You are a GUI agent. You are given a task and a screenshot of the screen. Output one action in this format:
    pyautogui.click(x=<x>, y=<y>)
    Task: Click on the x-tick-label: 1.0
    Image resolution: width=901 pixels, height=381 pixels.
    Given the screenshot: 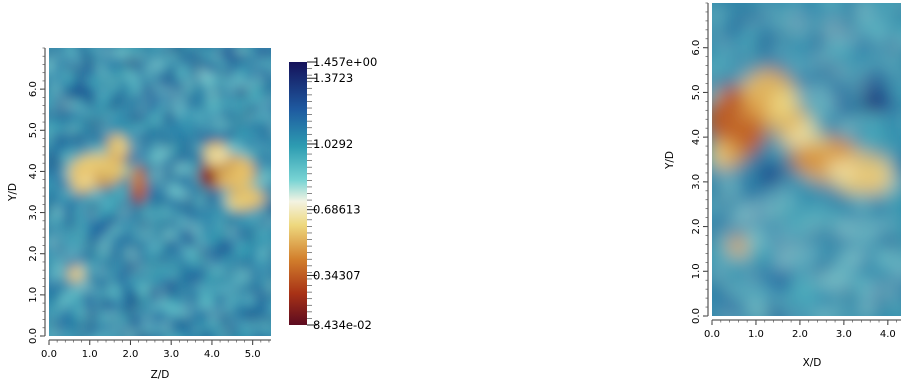 What is the action you would take?
    pyautogui.click(x=756, y=334)
    